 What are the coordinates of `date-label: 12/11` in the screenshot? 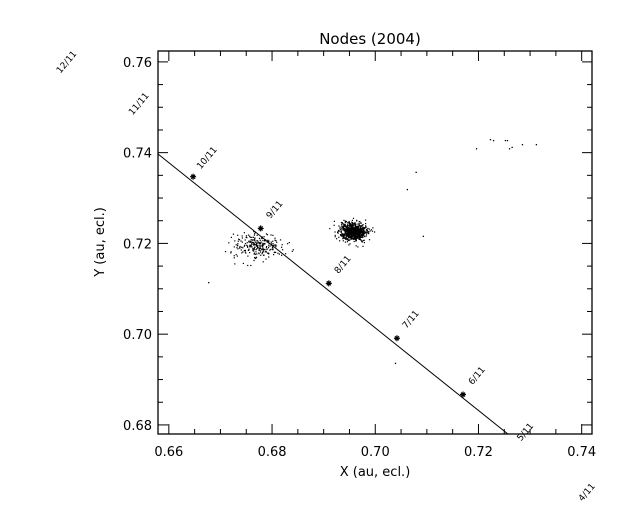 It's located at (67, 63).